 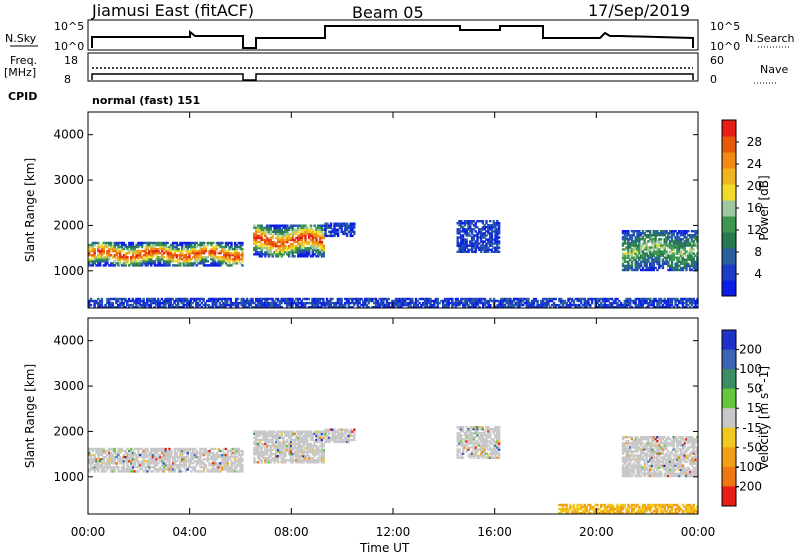 I want to click on date-title: 17/Sep/2019, so click(x=639, y=10).